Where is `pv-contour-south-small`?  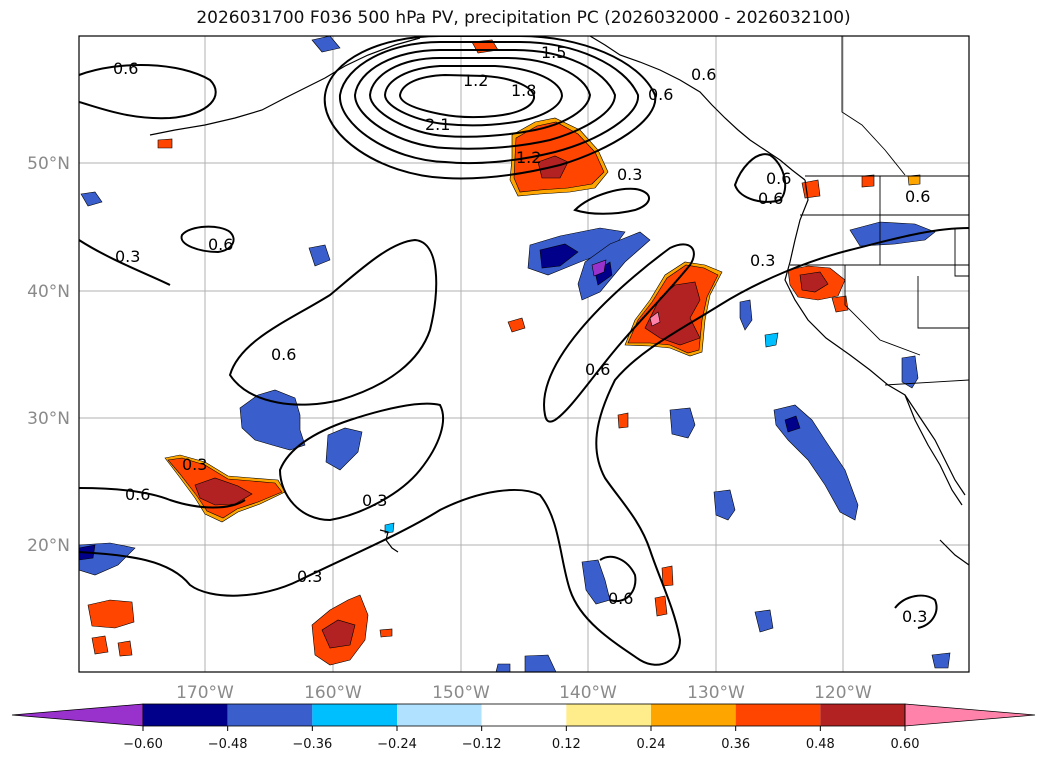
pv-contour-south-small is located at coordinates (618, 579).